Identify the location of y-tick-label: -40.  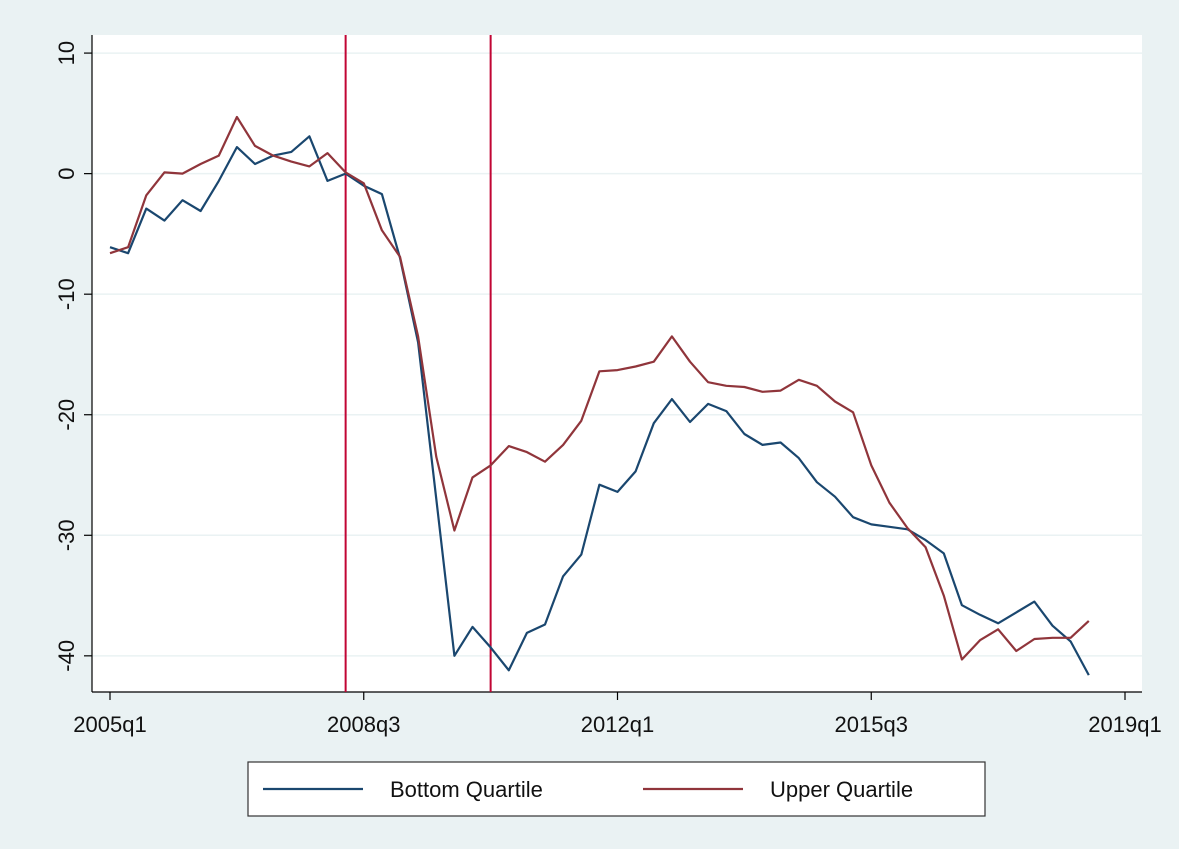
(66, 656).